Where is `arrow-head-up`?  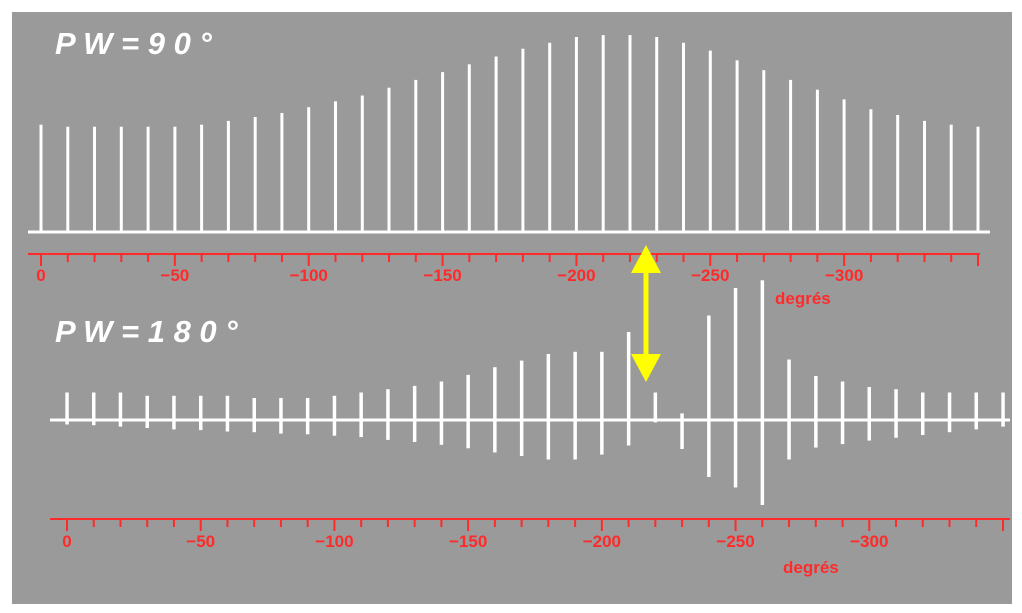
arrow-head-up is located at coordinates (646, 259).